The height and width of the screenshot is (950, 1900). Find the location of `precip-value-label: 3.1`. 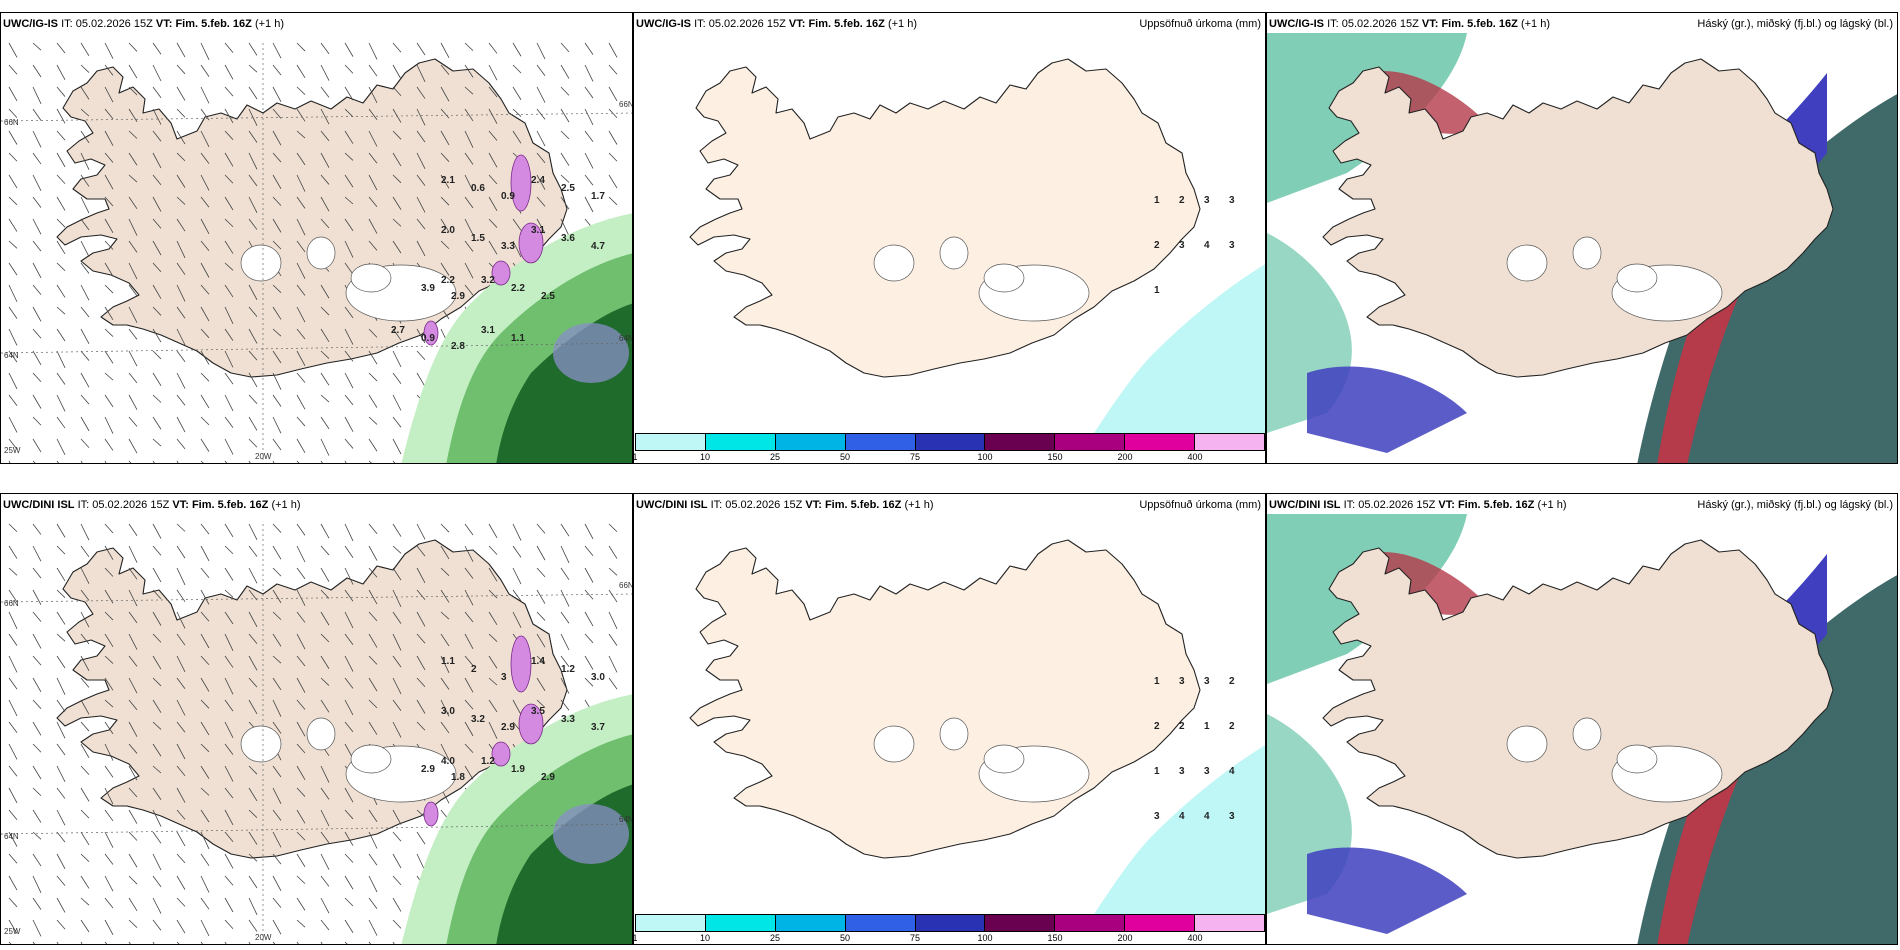

precip-value-label: 3.1 is located at coordinates (488, 330).